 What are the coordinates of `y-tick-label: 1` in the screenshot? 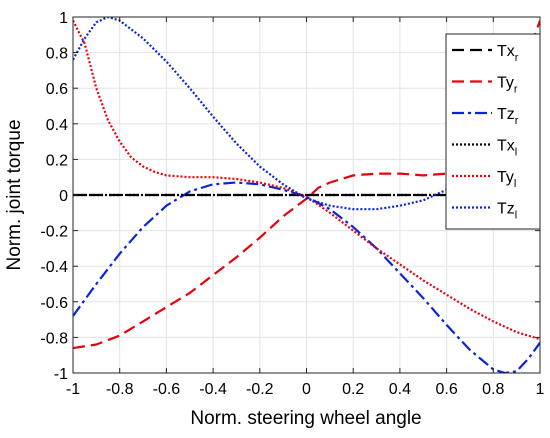 It's located at (63, 18).